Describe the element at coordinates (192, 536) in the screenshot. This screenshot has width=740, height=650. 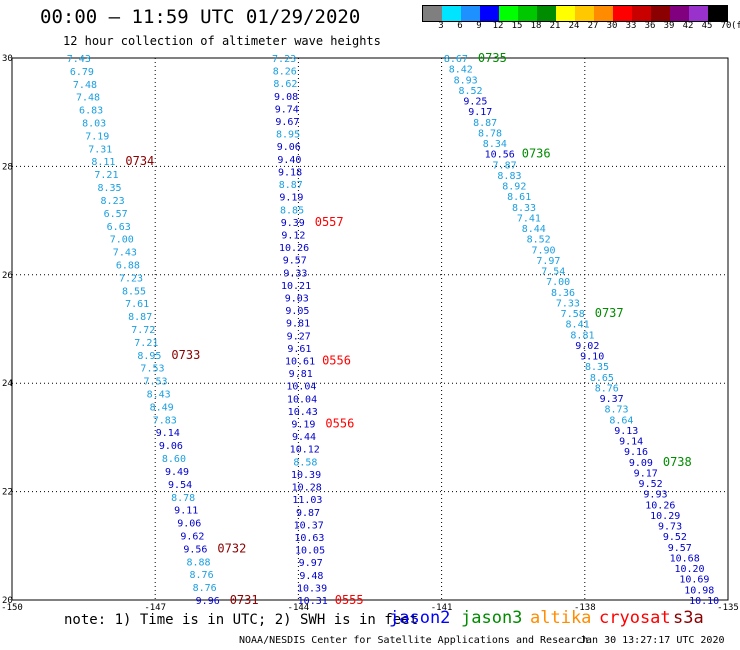
I see `wave-height-value: 9.62` at that location.